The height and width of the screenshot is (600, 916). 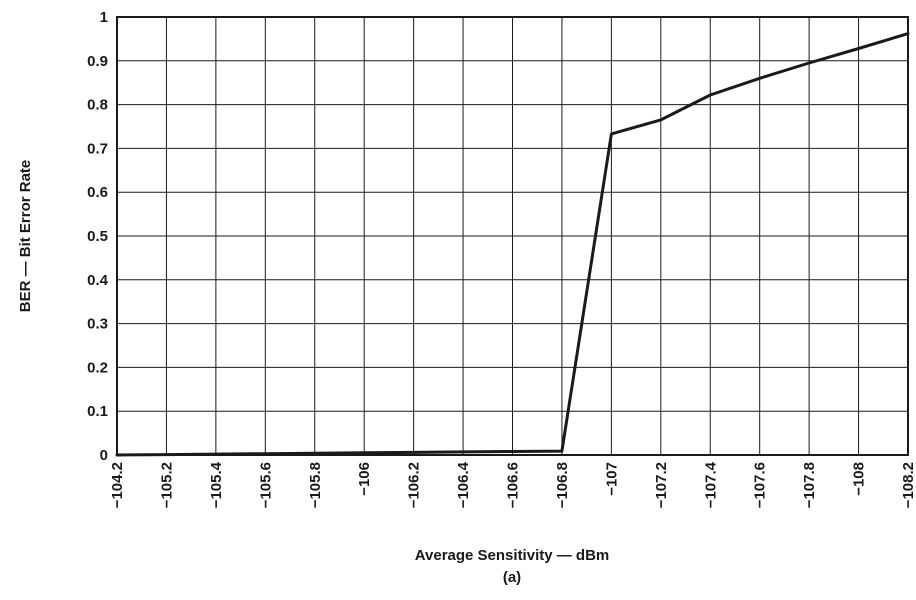 I want to click on x-tick-label: −105.8, so click(x=315, y=485).